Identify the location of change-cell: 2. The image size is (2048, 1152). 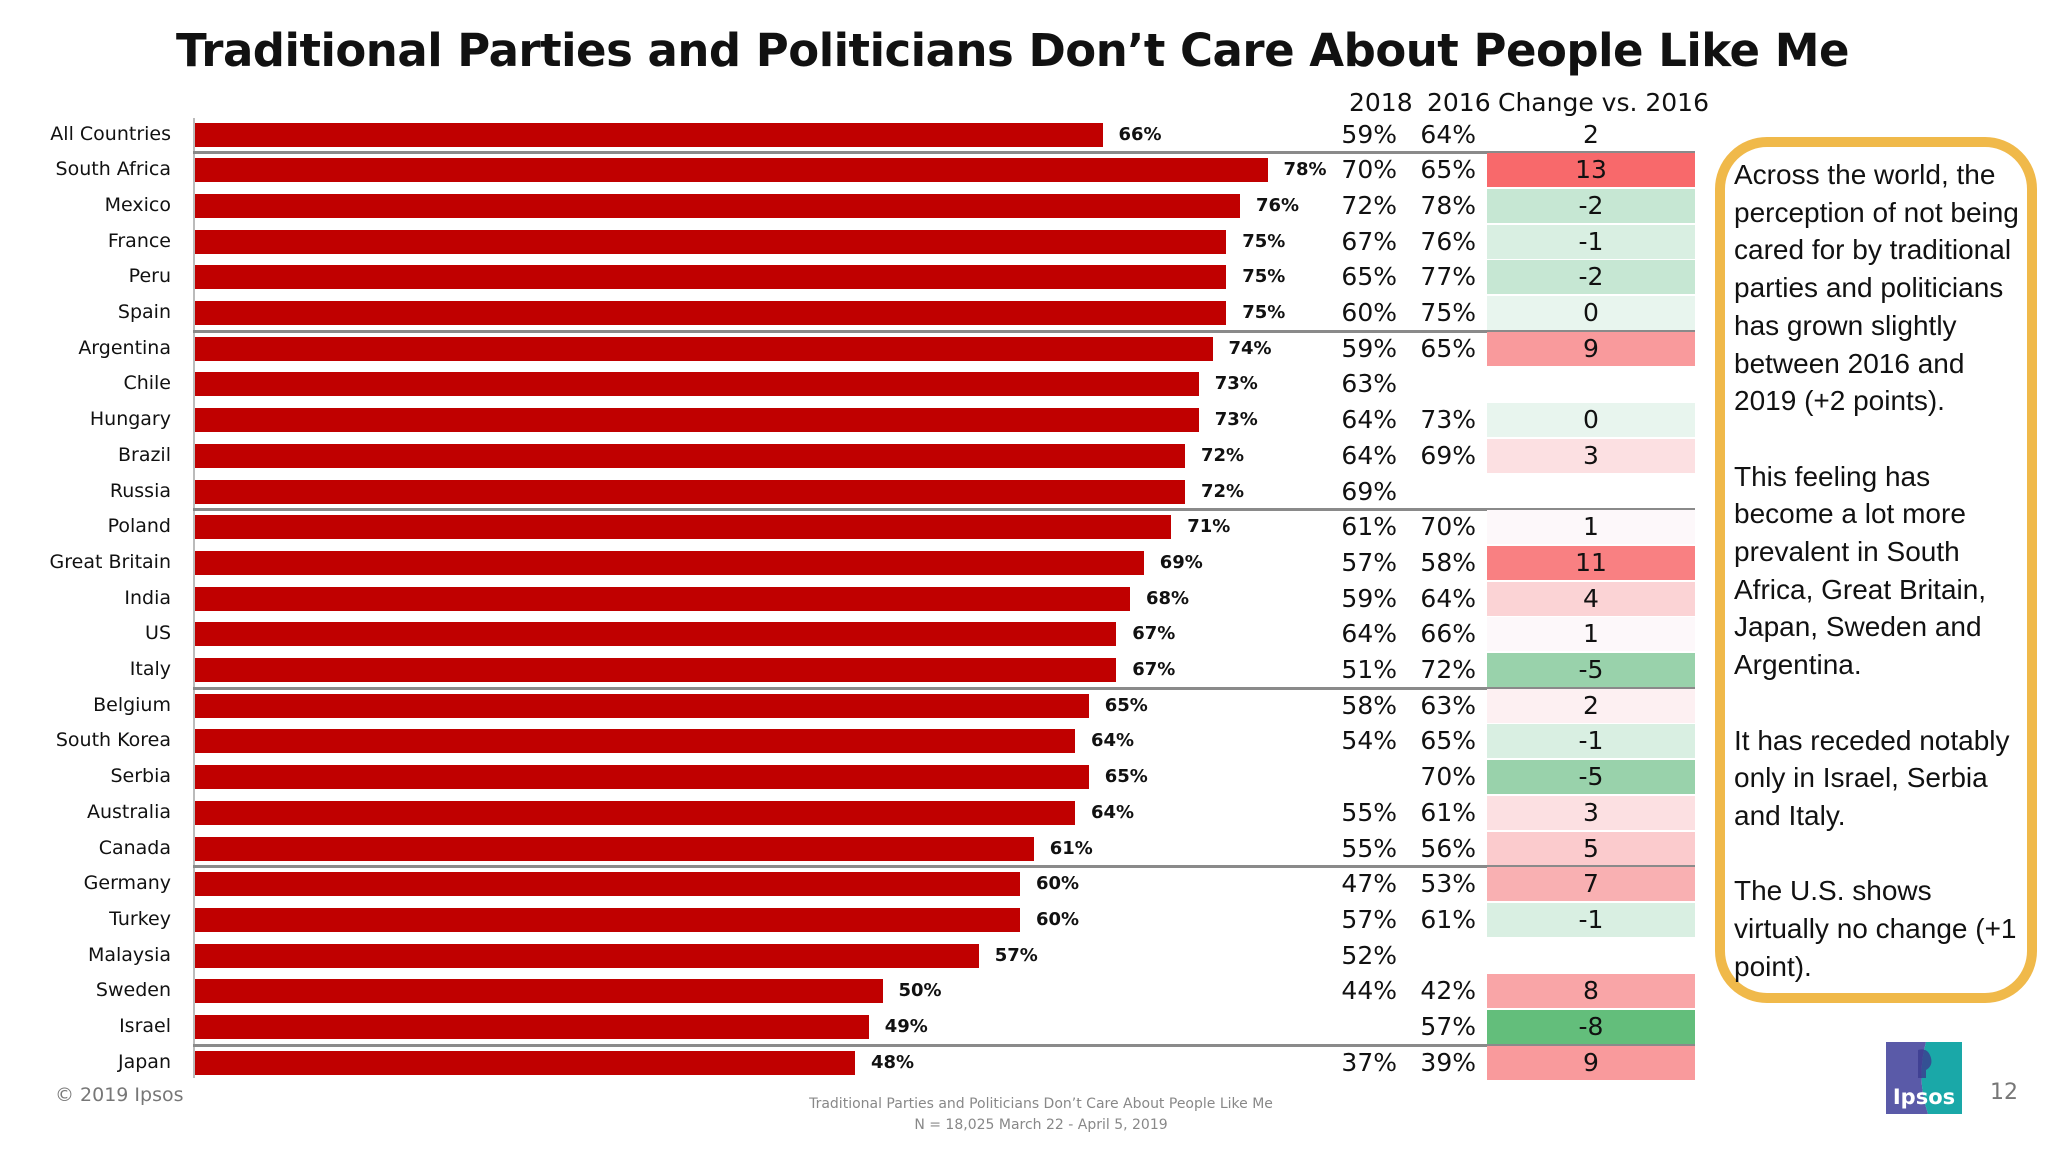
(1591, 705).